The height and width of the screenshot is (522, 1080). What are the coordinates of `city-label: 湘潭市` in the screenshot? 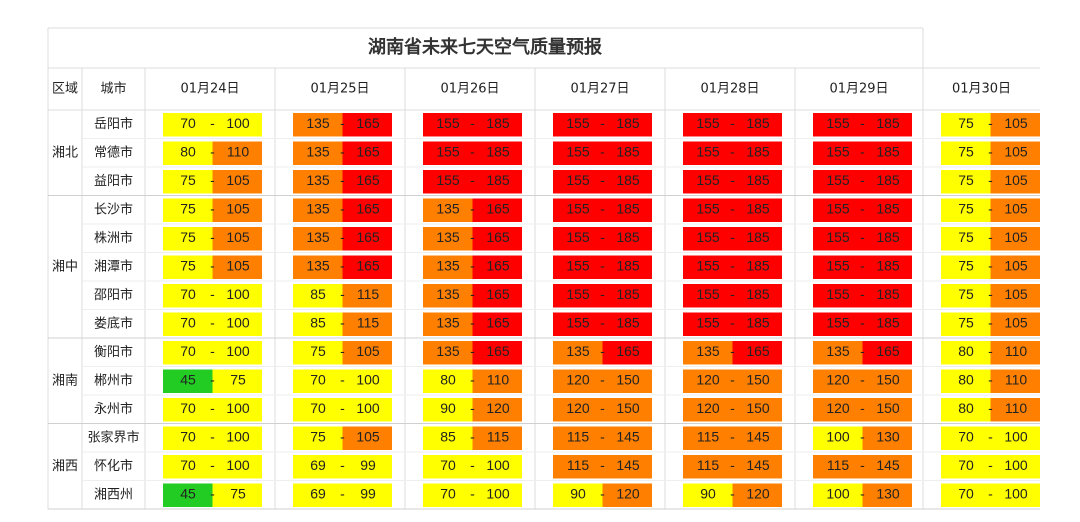 It's located at (113, 266).